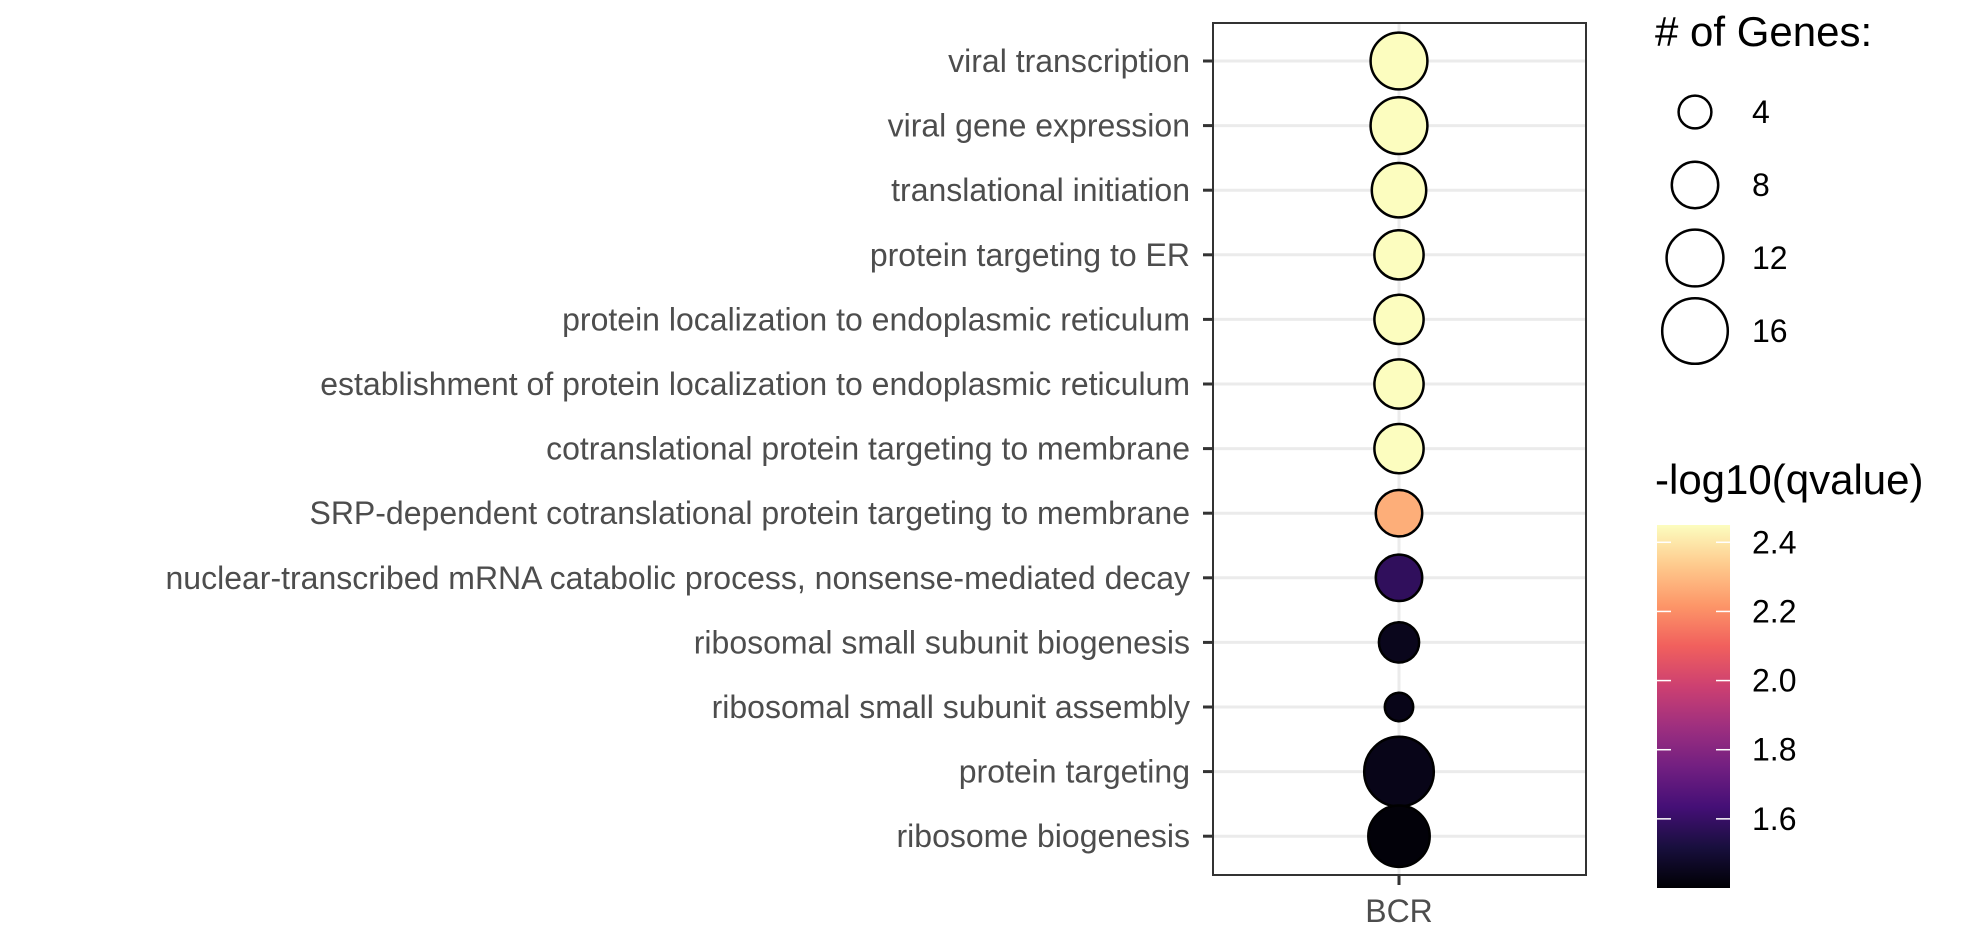 Image resolution: width=1971 pixels, height=943 pixels. What do you see at coordinates (1774, 611) in the screenshot?
I see `colorbar-label: 2.2` at bounding box center [1774, 611].